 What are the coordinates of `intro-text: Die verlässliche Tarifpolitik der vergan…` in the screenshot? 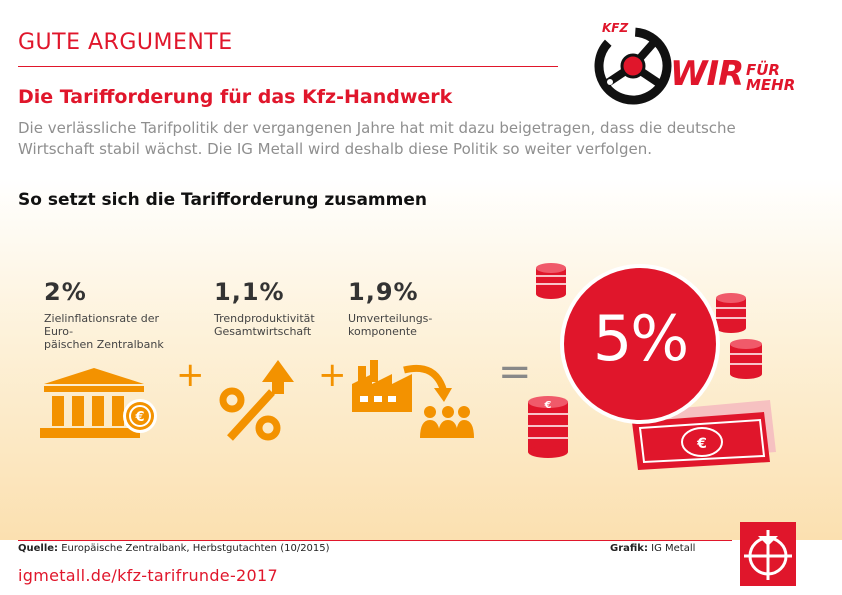 It's located at (377, 138).